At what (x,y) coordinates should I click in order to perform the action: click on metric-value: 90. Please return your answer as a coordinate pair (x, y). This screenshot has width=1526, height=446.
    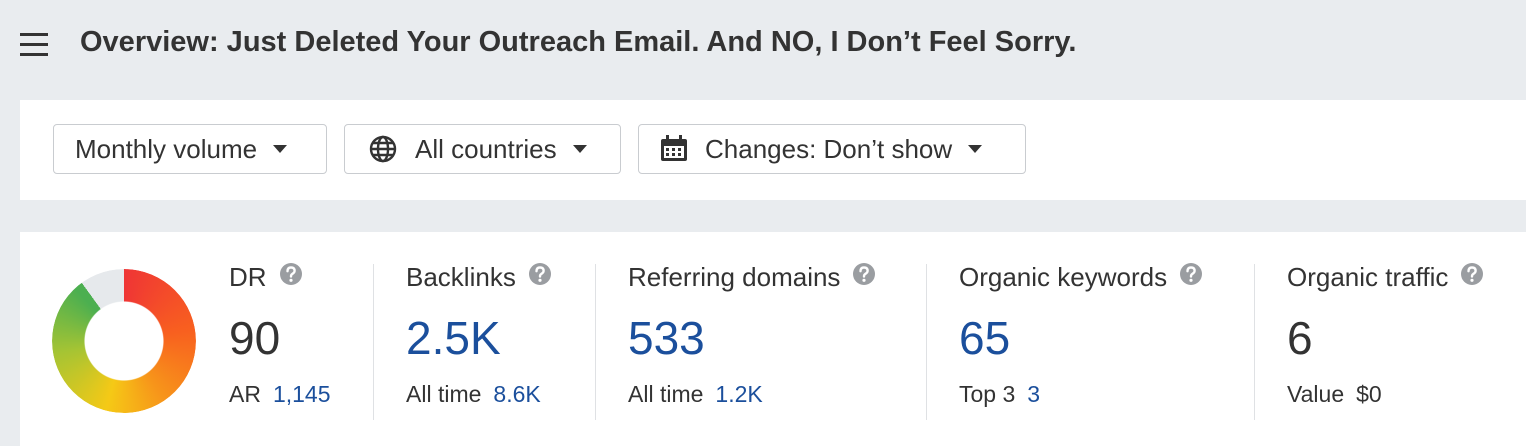
    Looking at the image, I should click on (255, 338).